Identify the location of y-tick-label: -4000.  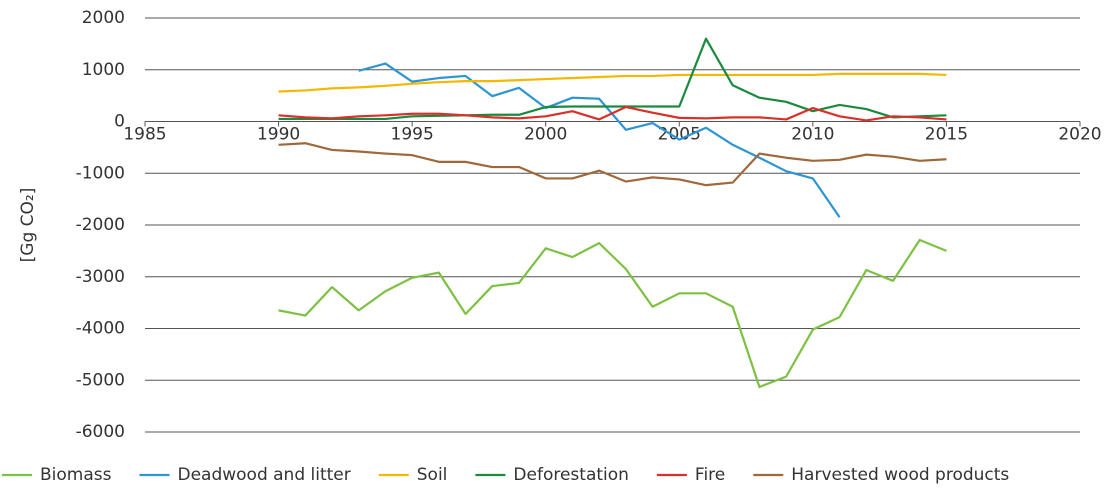
(100, 329).